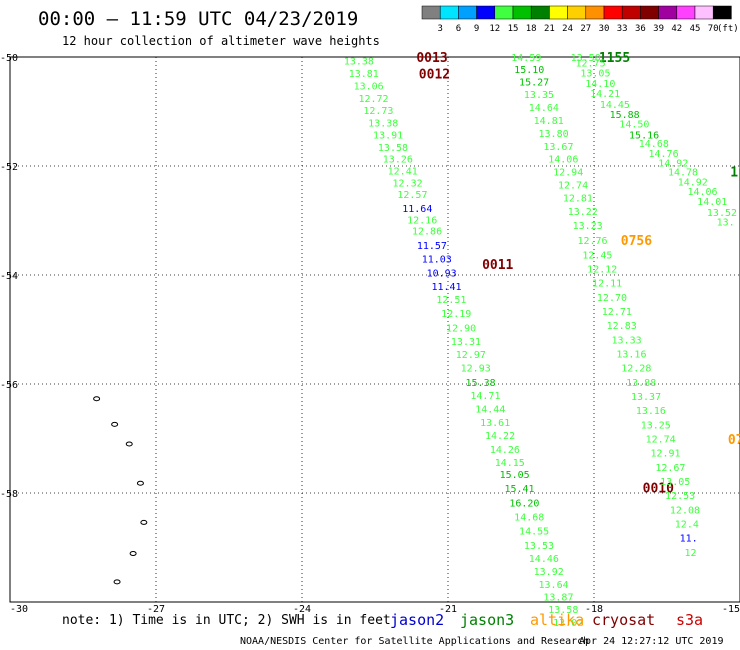  Describe the element at coordinates (529, 70) in the screenshot. I see `swh-value: 15.10` at that location.